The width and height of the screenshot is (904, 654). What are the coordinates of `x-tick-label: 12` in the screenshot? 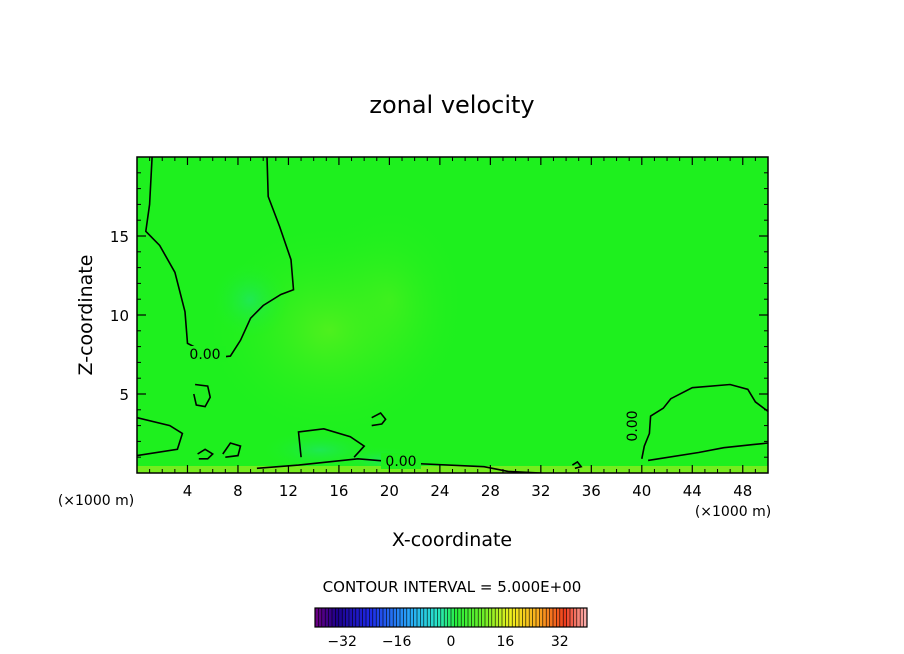 It's located at (288, 491).